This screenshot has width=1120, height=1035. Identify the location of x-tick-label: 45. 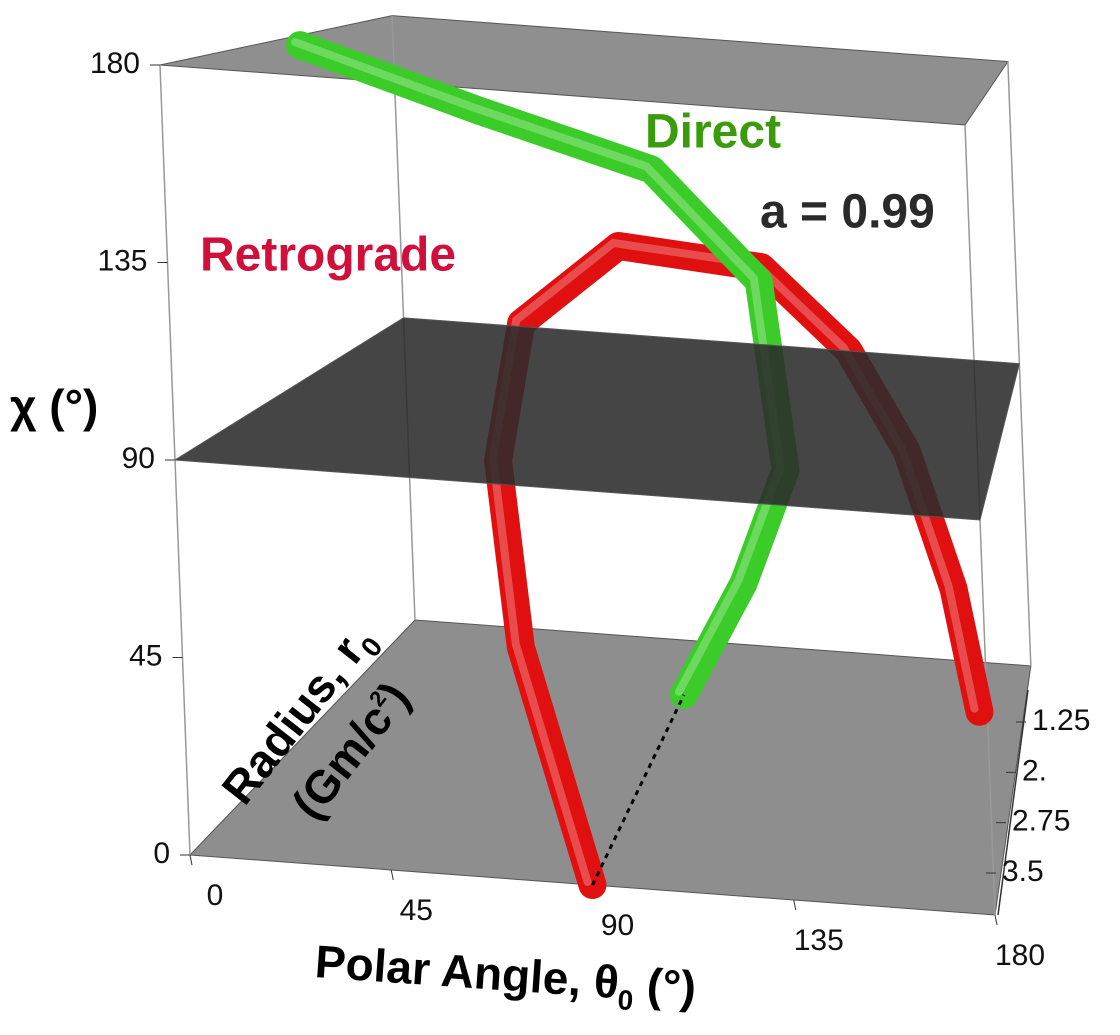
(416, 910).